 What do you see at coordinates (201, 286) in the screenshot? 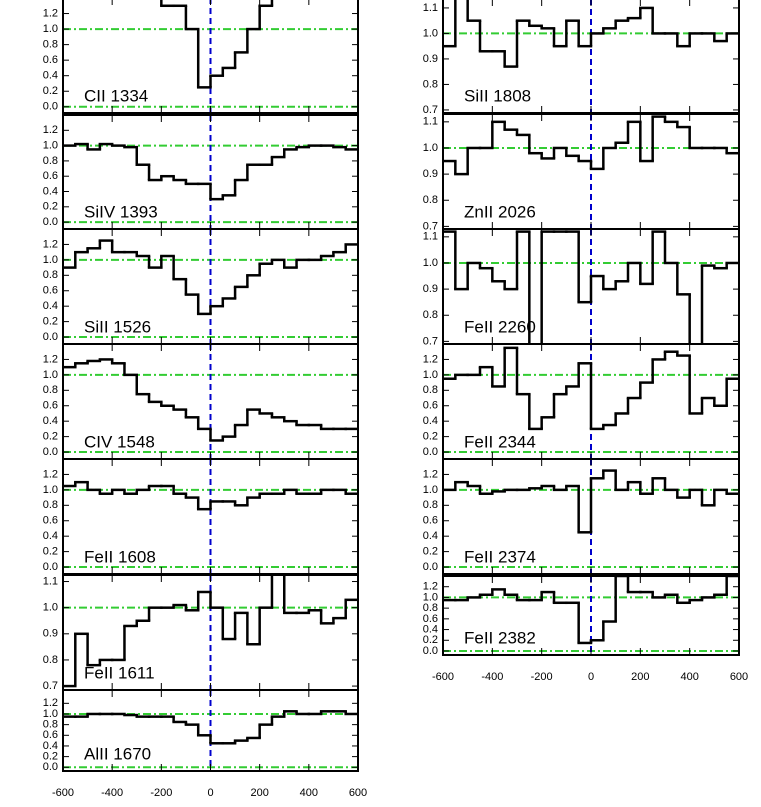
I see `panel: 0.0 0.2 0.4 0.6 0.8 1.0 1.2 SiII 1526` at bounding box center [201, 286].